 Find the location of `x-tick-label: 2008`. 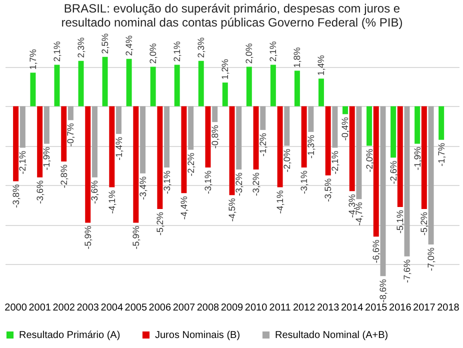

x-tick-label: 2008 is located at coordinates (208, 308).